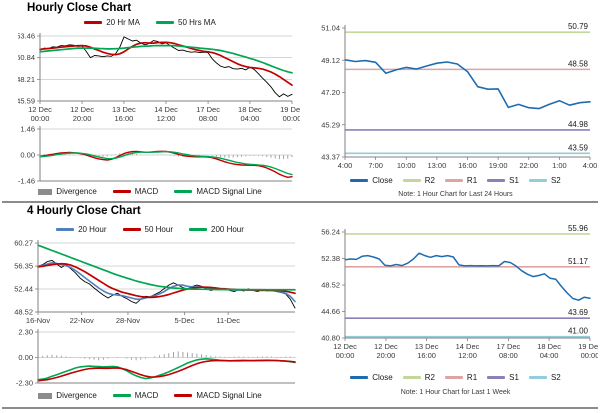 This screenshot has width=600, height=413. What do you see at coordinates (330, 92) in the screenshot?
I see `svg-text: 47.20` at bounding box center [330, 92].